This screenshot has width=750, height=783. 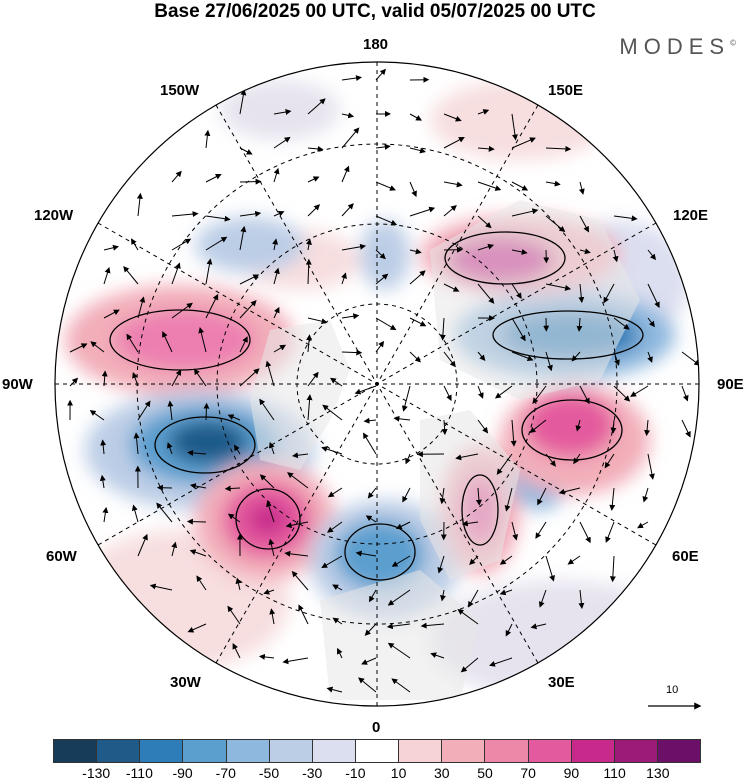 What do you see at coordinates (730, 384) in the screenshot?
I see `lon-label-90e: 90E` at bounding box center [730, 384].